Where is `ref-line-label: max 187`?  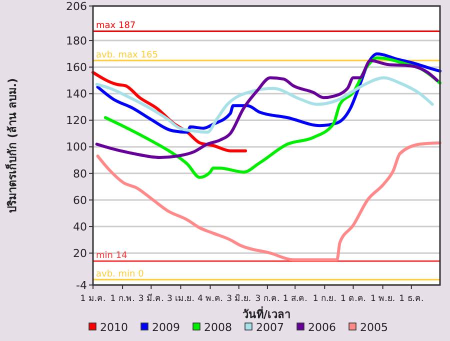 ref-line-label: max 187 is located at coordinates (116, 26).